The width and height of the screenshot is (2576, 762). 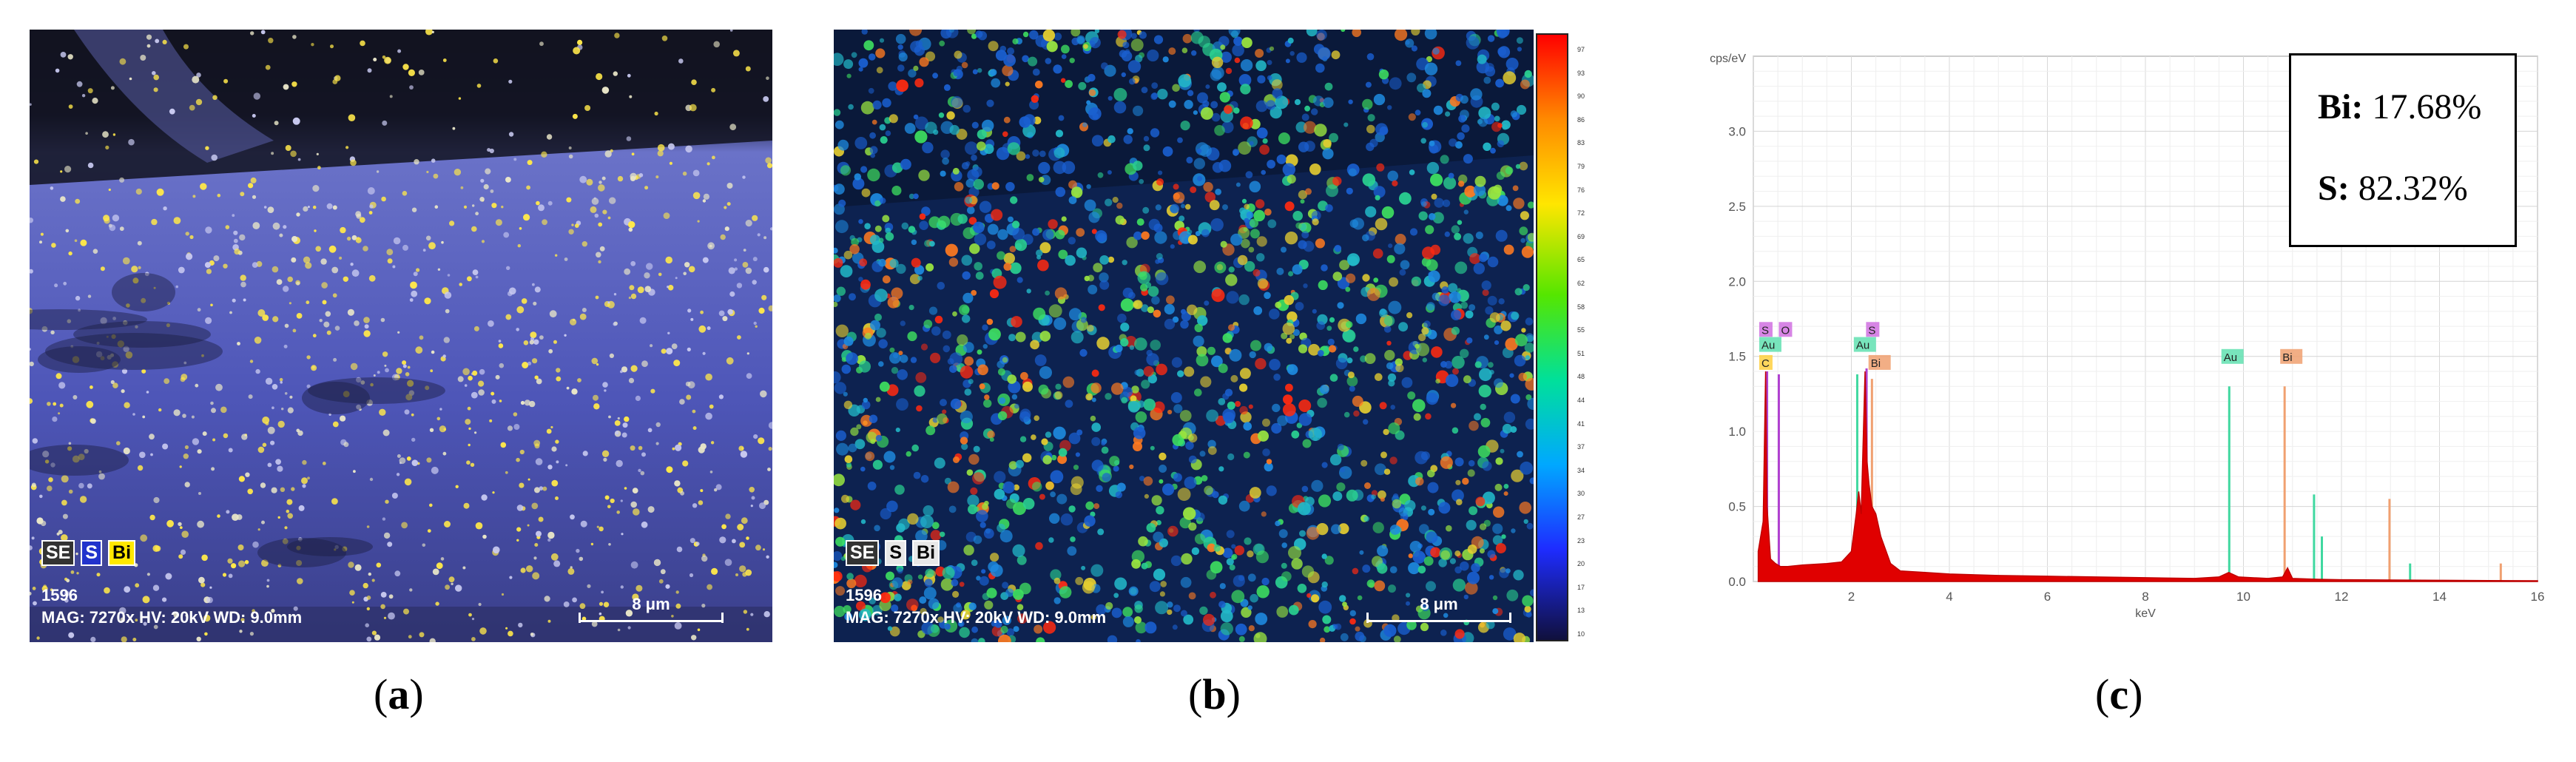 What do you see at coordinates (1737, 207) in the screenshot?
I see `y-tick-label: 2.5` at bounding box center [1737, 207].